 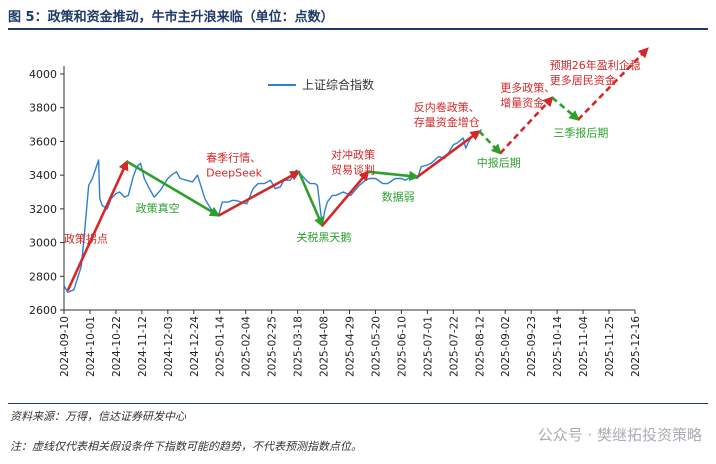 What do you see at coordinates (323, 237) in the screenshot?
I see `annotation-label: 关税黑天鹅` at bounding box center [323, 237].